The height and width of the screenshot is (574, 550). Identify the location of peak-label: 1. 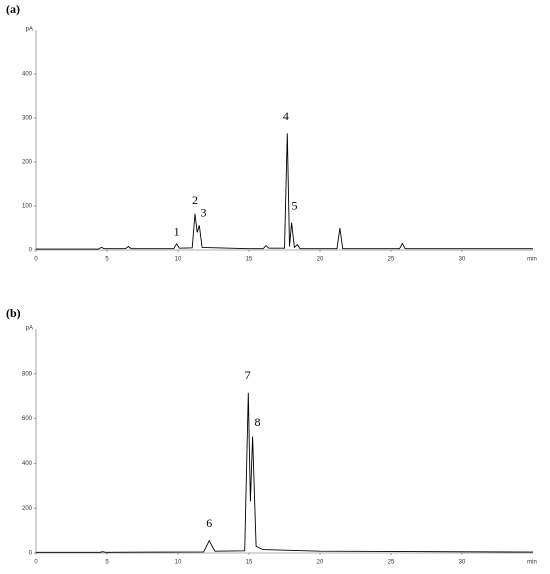
(177, 232).